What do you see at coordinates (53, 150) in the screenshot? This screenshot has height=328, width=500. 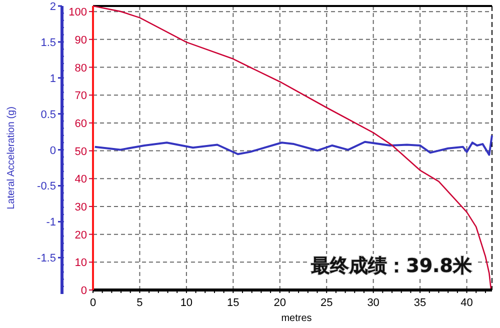 I see `y-tick-label: 0` at bounding box center [53, 150].